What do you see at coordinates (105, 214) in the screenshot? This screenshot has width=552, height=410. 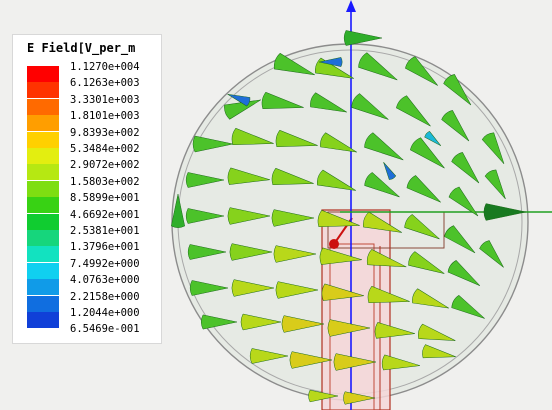 I see `legend-value: 4.6692e+001` at bounding box center [105, 214].